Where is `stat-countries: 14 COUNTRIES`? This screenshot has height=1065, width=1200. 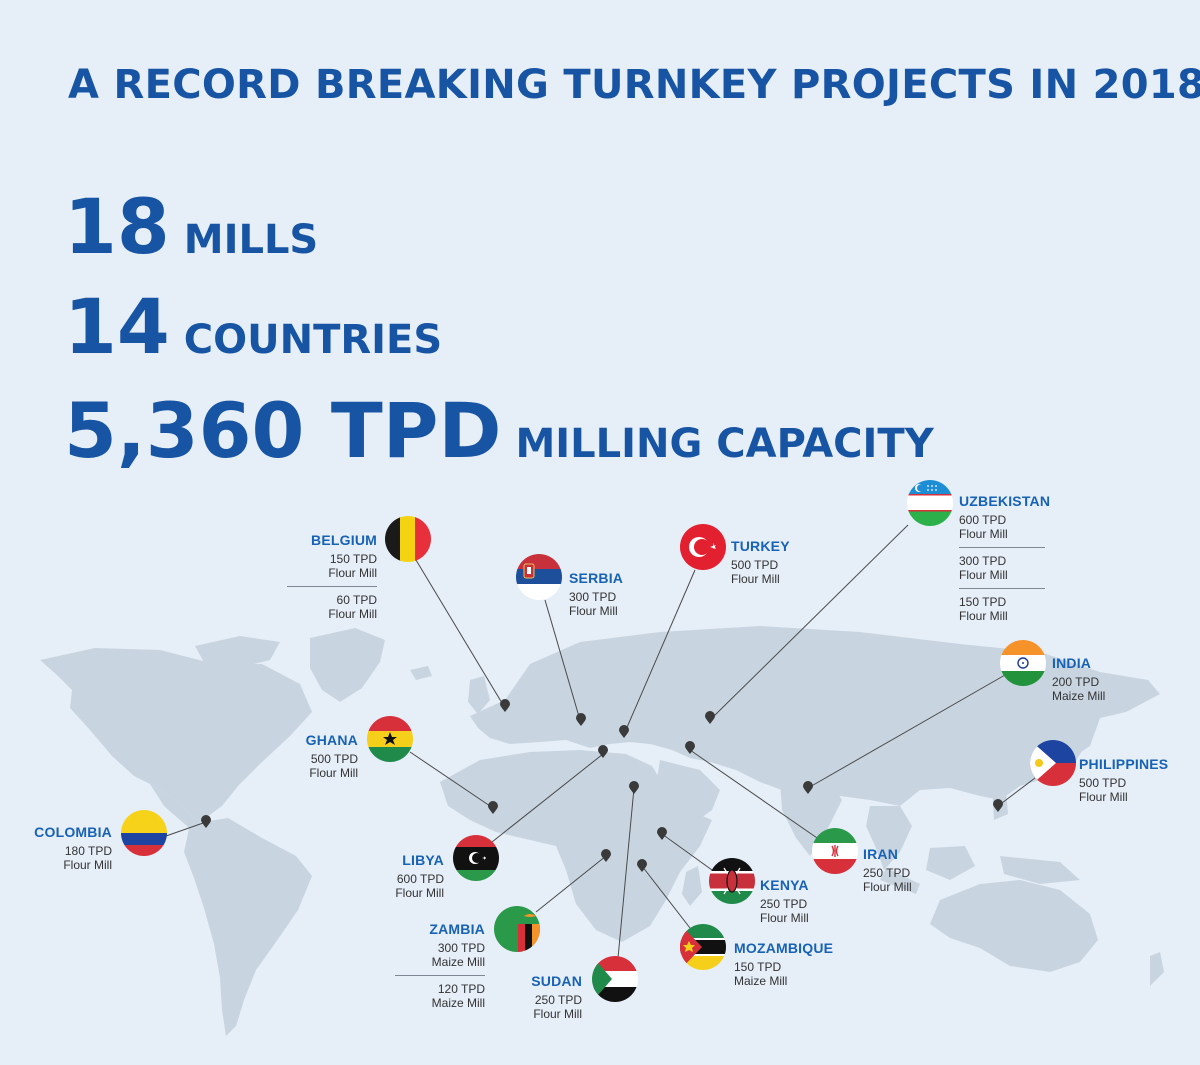 stat-countries: 14 COUNTRIES is located at coordinates (253, 326).